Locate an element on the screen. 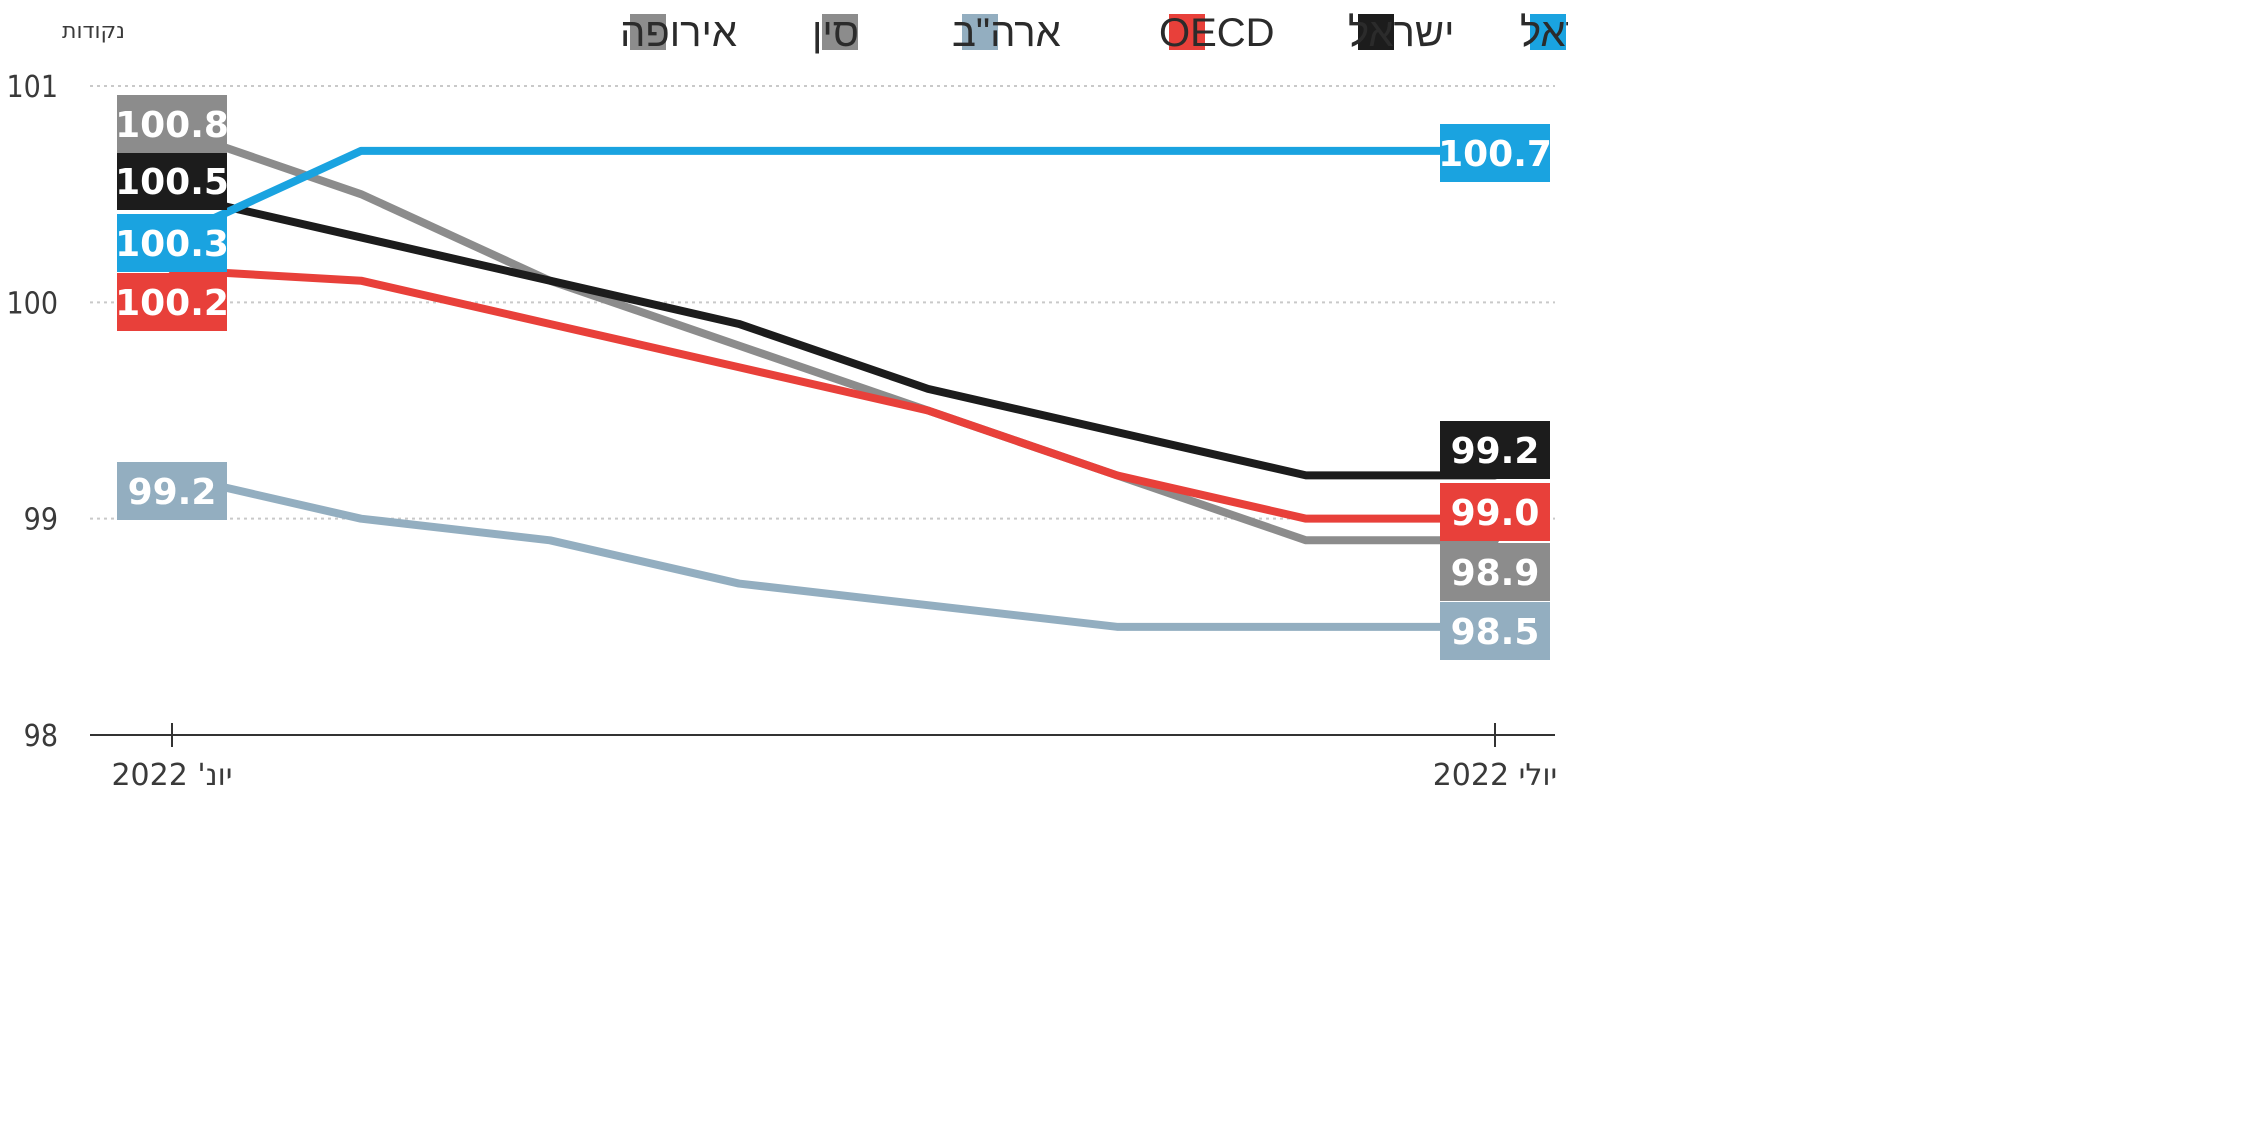  end-value-label: 98.5 is located at coordinates (1495, 632).